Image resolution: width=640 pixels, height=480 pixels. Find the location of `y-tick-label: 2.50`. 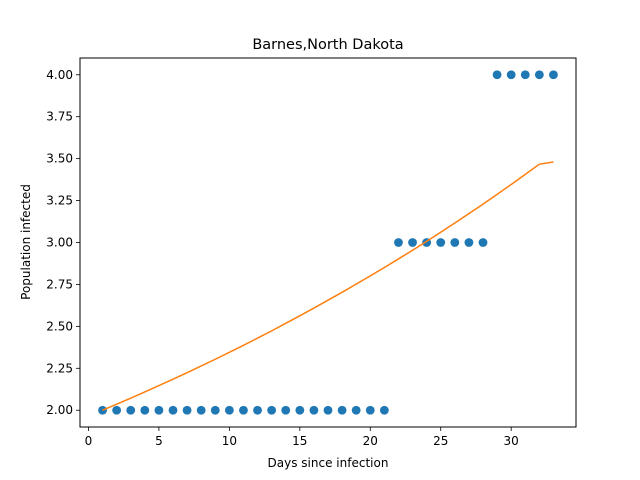

y-tick-label: 2.50 is located at coordinates (59, 326).